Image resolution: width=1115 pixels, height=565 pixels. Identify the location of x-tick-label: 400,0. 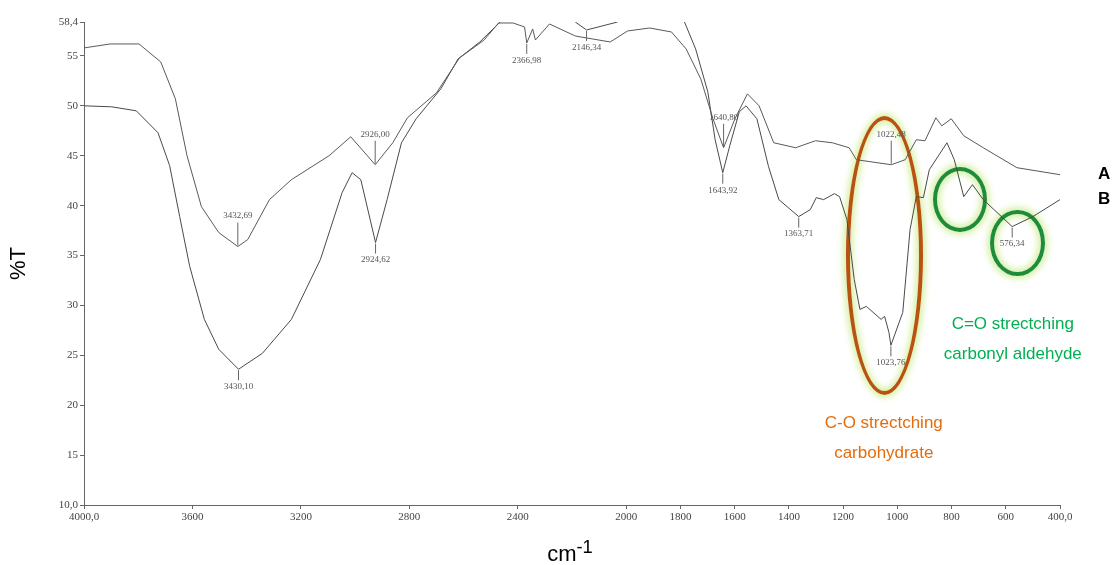
(1060, 516).